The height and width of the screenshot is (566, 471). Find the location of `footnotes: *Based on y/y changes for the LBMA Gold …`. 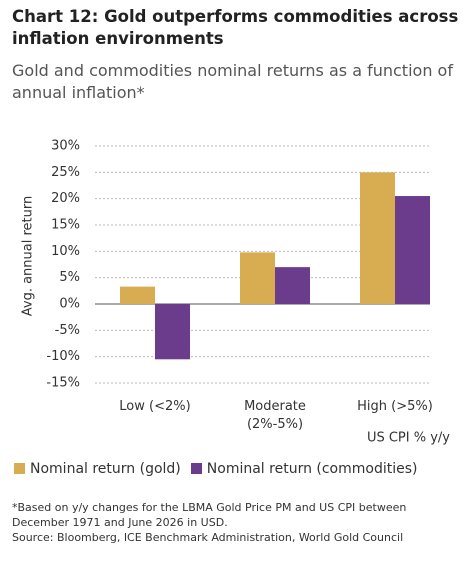

footnotes: *Based on y/y changes for the LBMA Gold … is located at coordinates (237, 522).